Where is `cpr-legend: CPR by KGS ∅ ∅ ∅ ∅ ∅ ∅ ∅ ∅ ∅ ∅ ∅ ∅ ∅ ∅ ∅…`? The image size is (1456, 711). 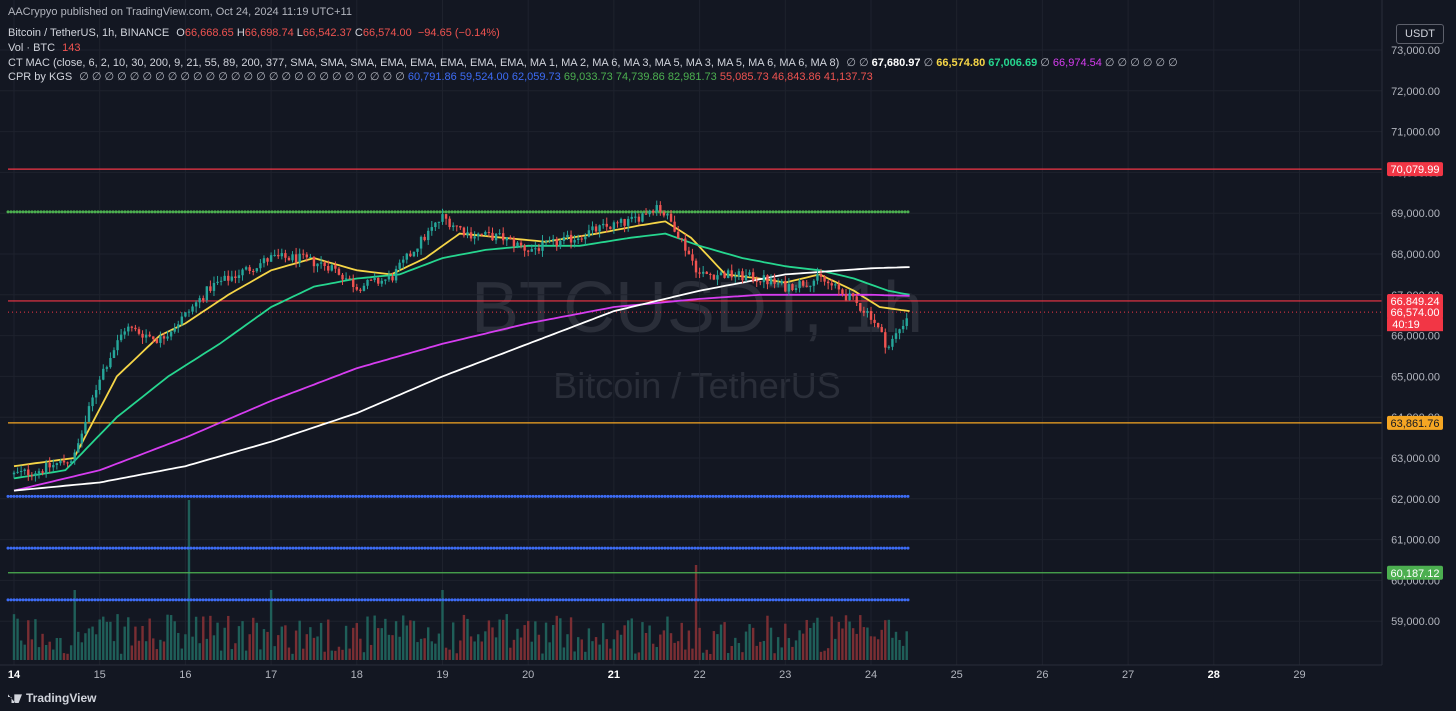 cpr-legend: CPR by KGS ∅ ∅ ∅ ∅ ∅ ∅ ∅ ∅ ∅ ∅ ∅ ∅ ∅ ∅ ∅… is located at coordinates (440, 76).